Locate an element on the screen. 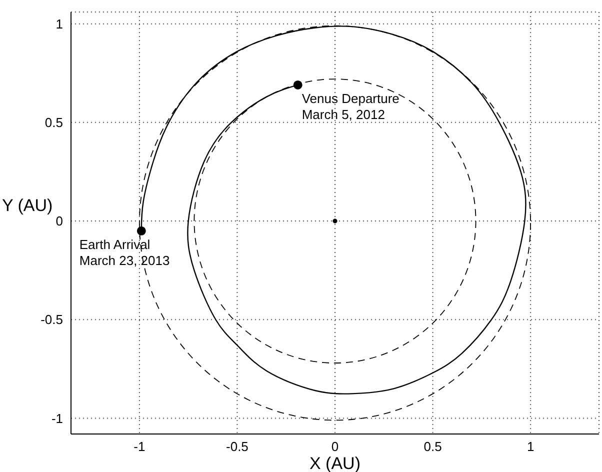 The image size is (602, 472). x-tick-label: 1 is located at coordinates (530, 446).